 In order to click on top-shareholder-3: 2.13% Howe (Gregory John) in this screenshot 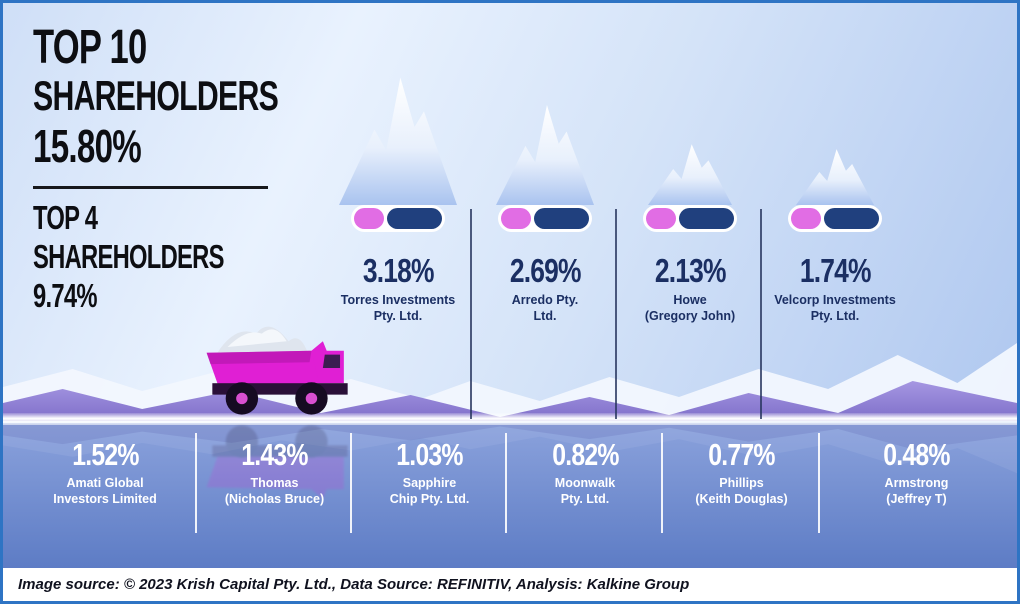, I will do `click(690, 193)`.